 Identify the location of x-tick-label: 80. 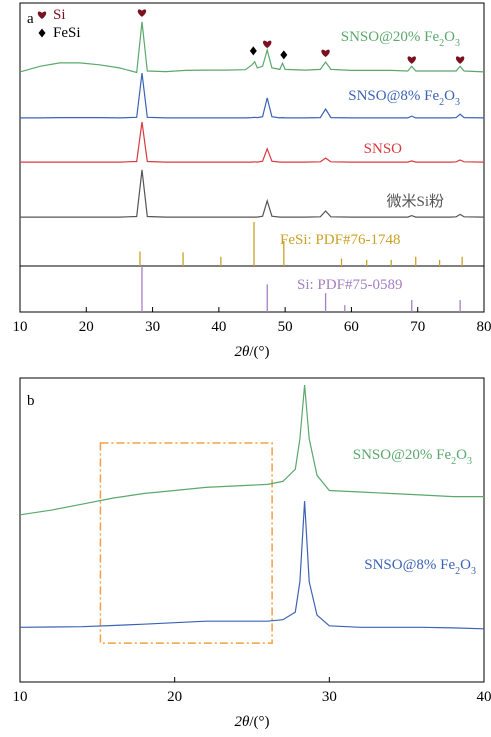
(484, 327).